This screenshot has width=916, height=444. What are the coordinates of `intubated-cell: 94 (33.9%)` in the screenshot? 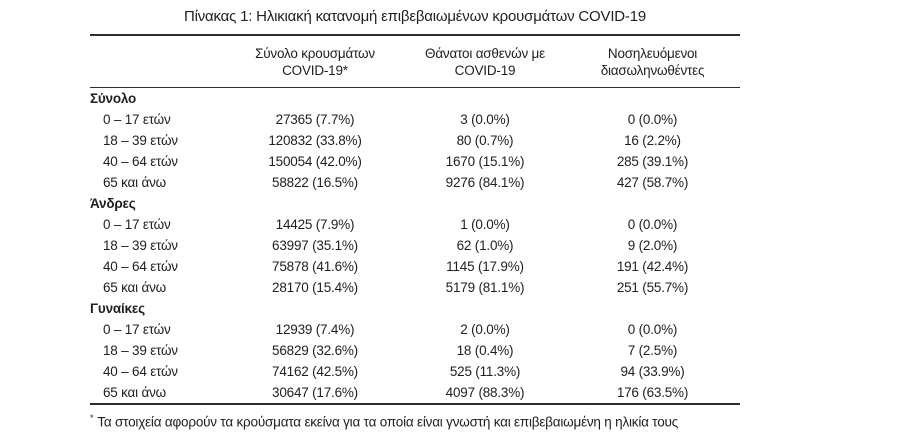 It's located at (652, 371).